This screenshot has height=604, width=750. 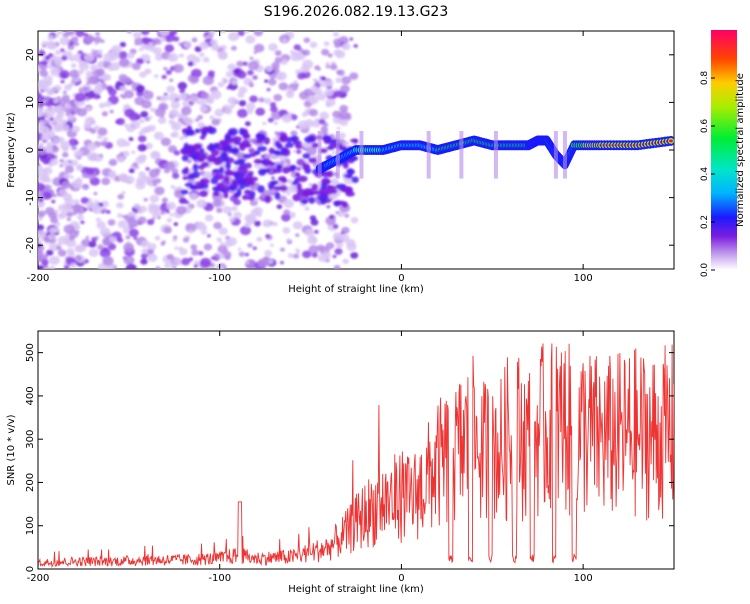 What do you see at coordinates (30, 352) in the screenshot?
I see `snr-y-tick-label: 500` at bounding box center [30, 352].